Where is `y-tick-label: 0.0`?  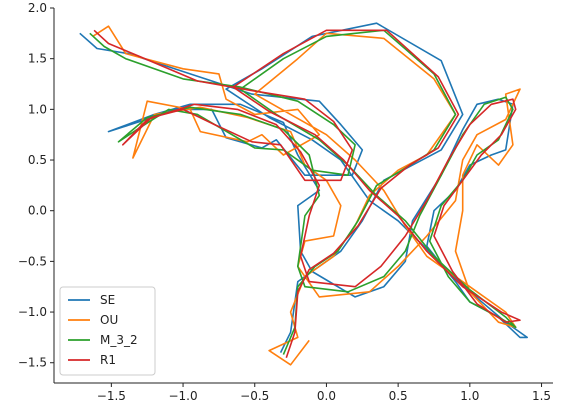
y-tick-label: 0.0 is located at coordinates (37, 211).